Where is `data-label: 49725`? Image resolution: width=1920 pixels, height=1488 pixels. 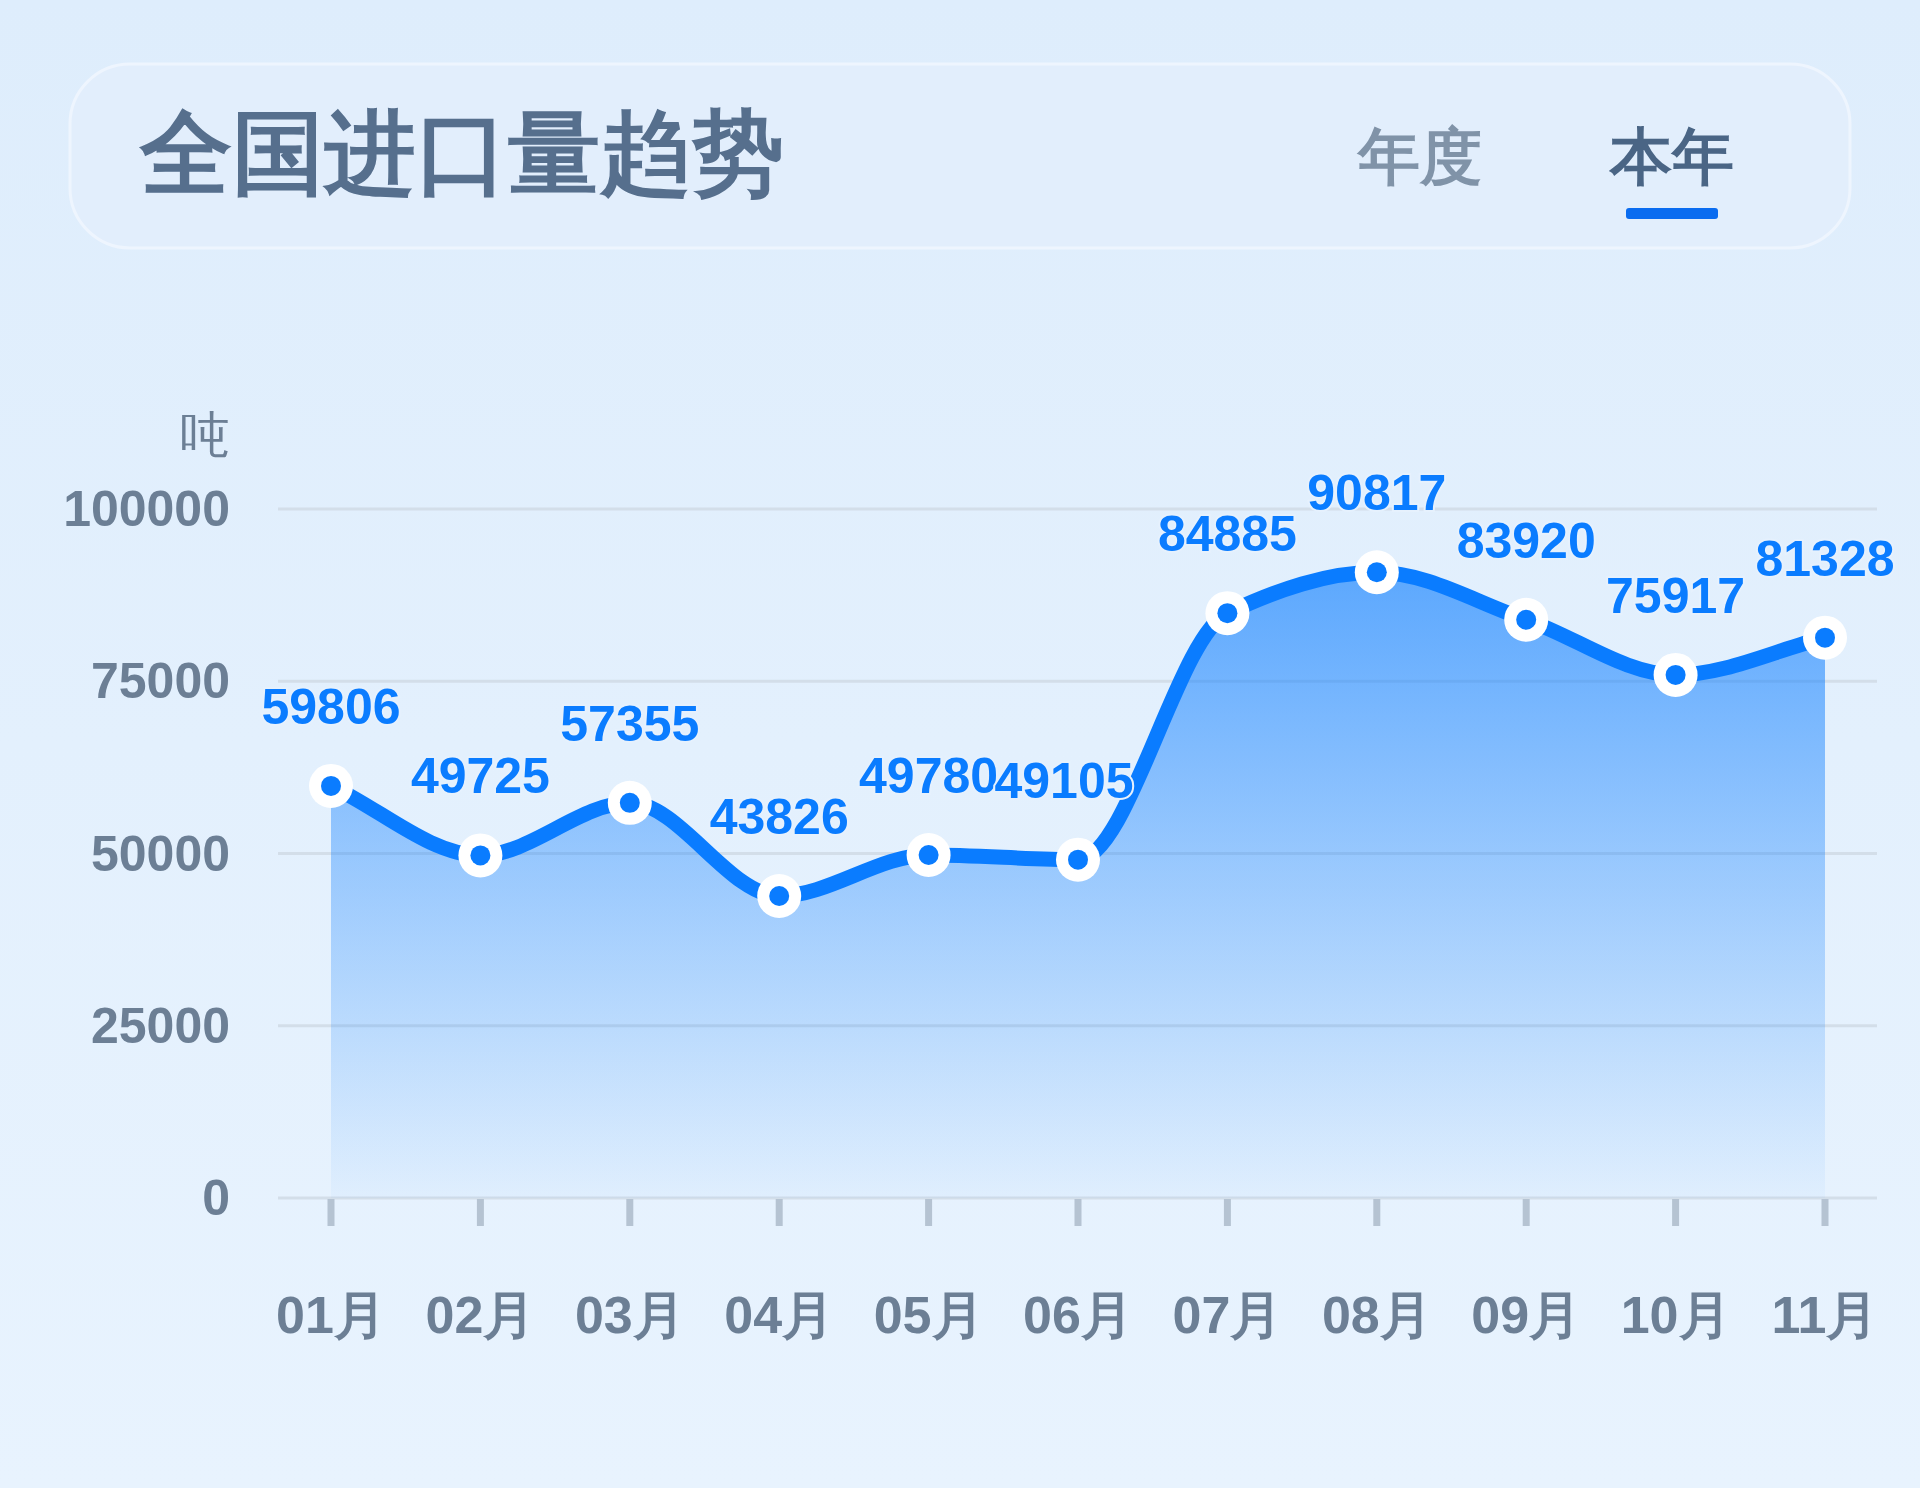 data-label: 49725 is located at coordinates (480, 776).